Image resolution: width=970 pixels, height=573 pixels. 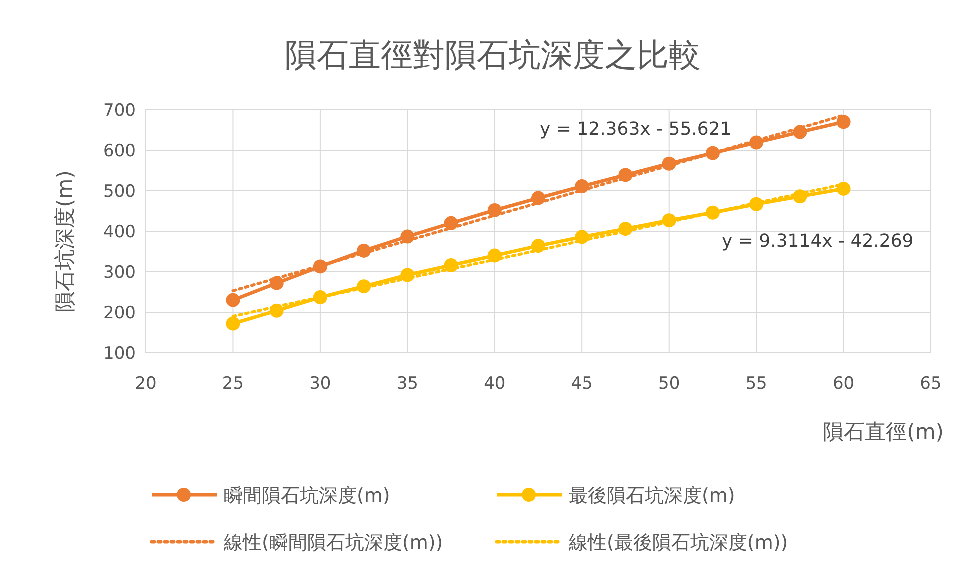 I want to click on y-tick-label: 100, so click(x=120, y=354).